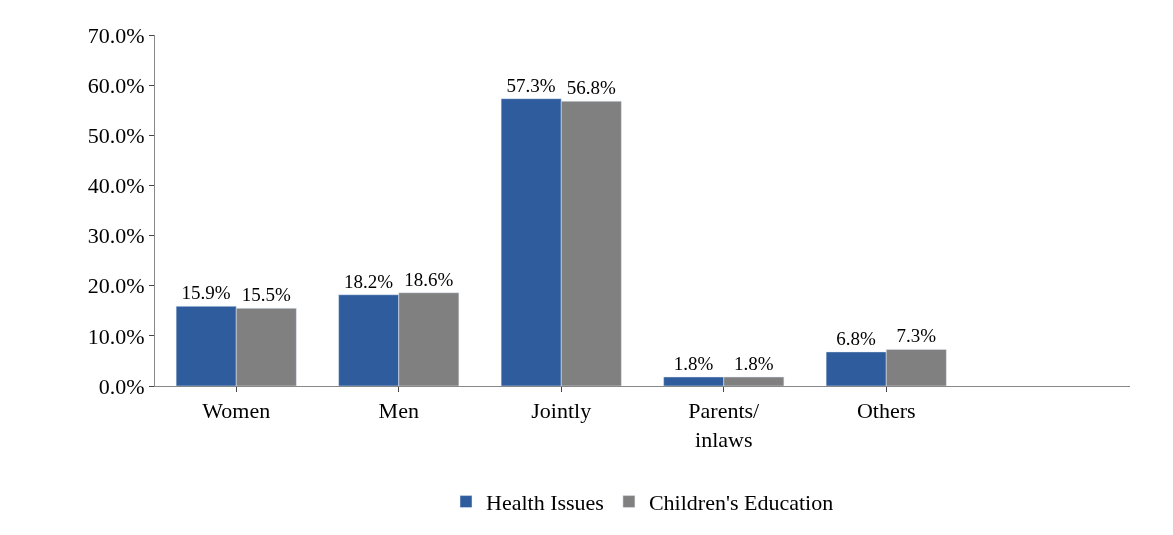  I want to click on legend-label: Health Issues, so click(545, 503).